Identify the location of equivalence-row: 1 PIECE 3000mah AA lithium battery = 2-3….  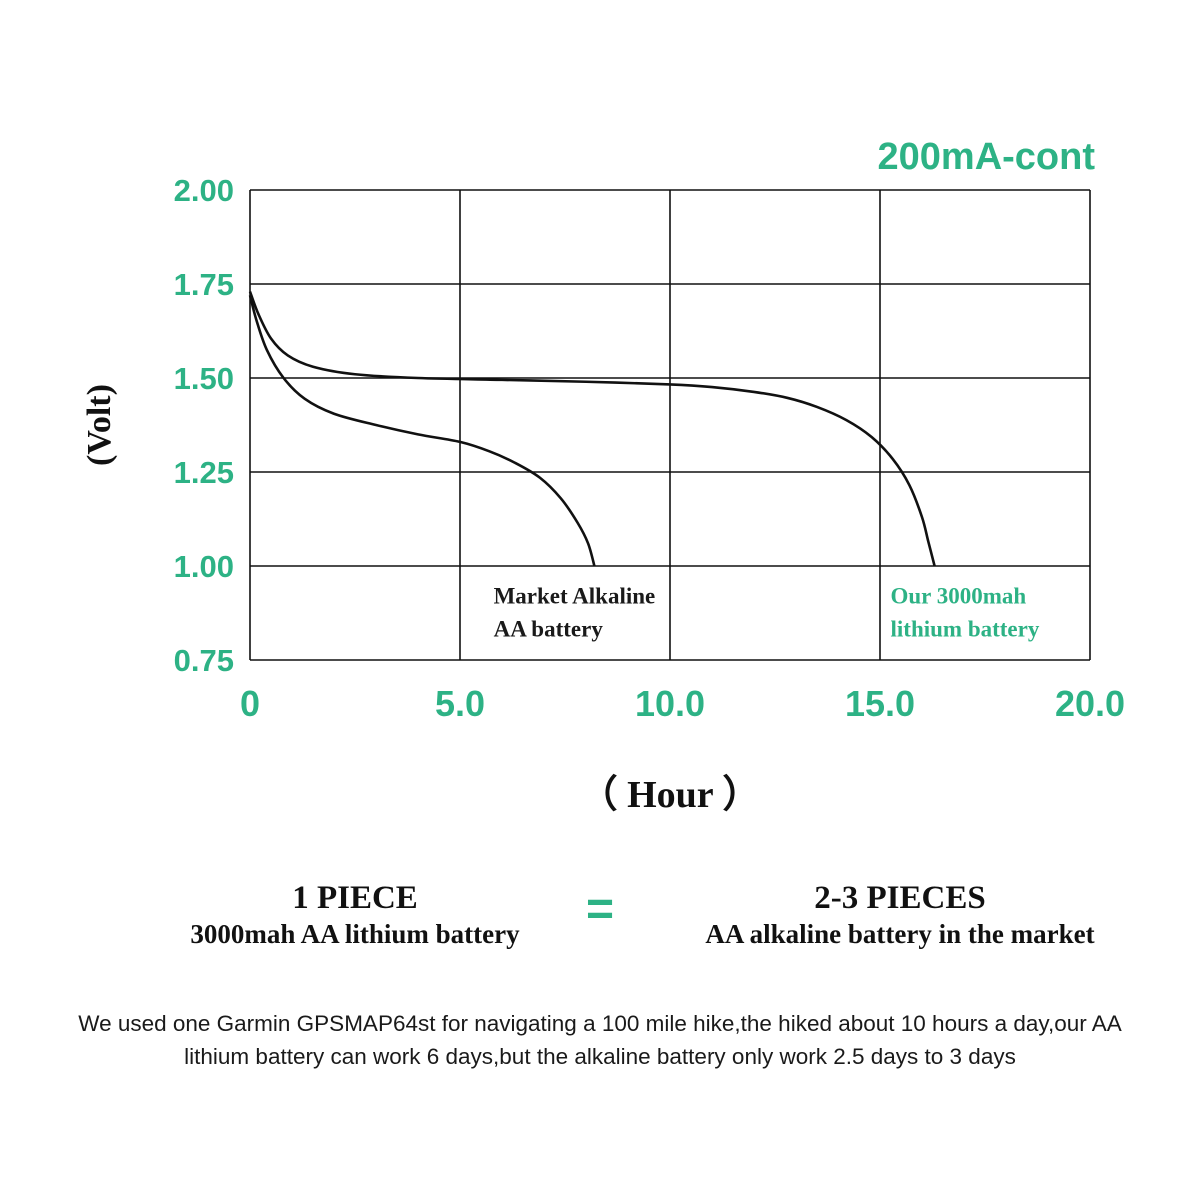
(600, 915).